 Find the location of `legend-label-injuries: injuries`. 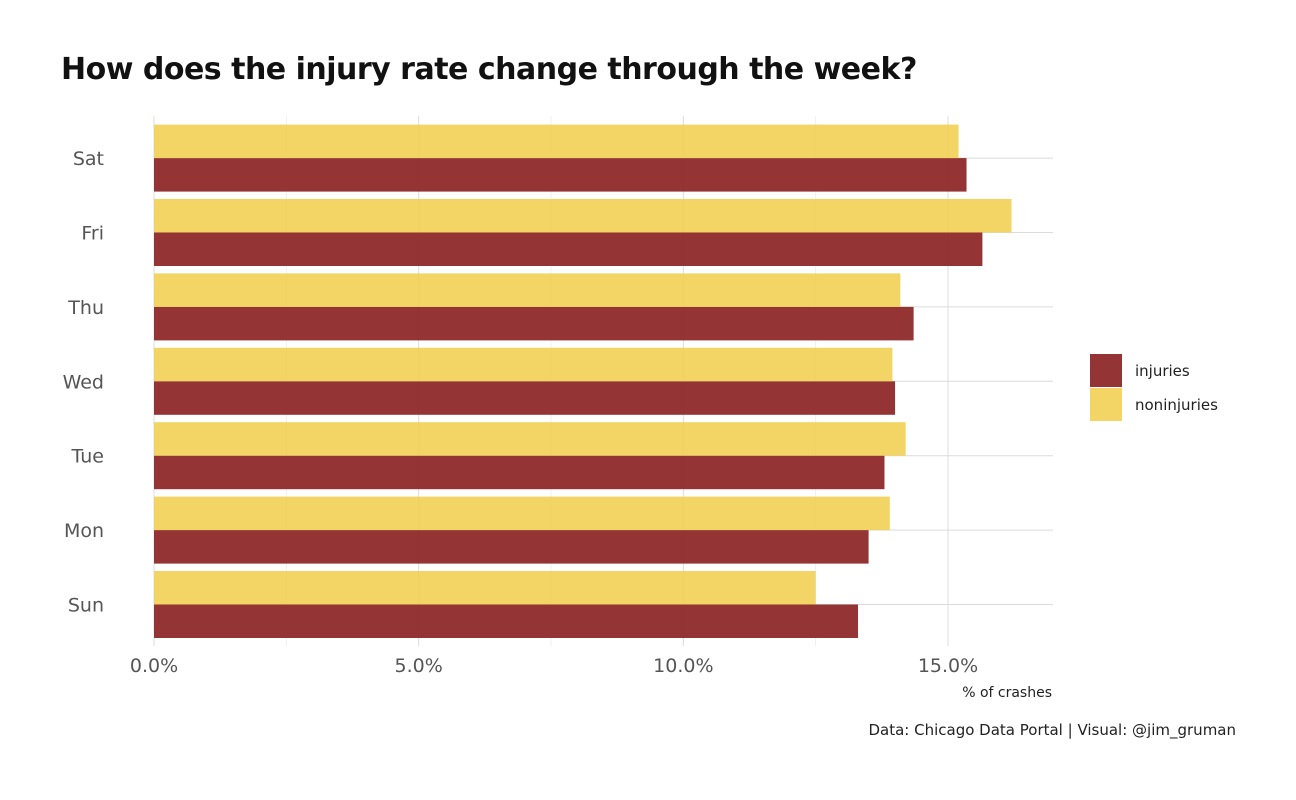

legend-label-injuries: injuries is located at coordinates (1162, 371).